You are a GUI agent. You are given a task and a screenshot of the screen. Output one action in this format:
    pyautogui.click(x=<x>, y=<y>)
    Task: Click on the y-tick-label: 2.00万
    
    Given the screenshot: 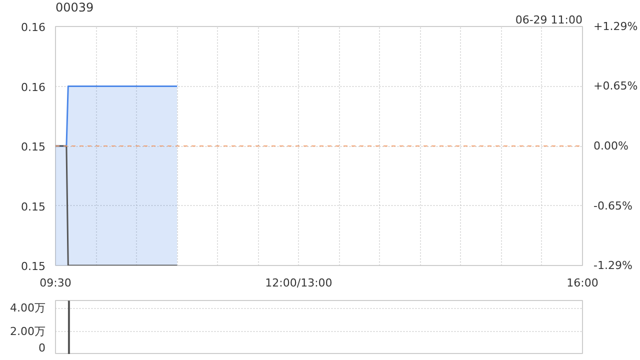 What is the action you would take?
    pyautogui.click(x=28, y=331)
    